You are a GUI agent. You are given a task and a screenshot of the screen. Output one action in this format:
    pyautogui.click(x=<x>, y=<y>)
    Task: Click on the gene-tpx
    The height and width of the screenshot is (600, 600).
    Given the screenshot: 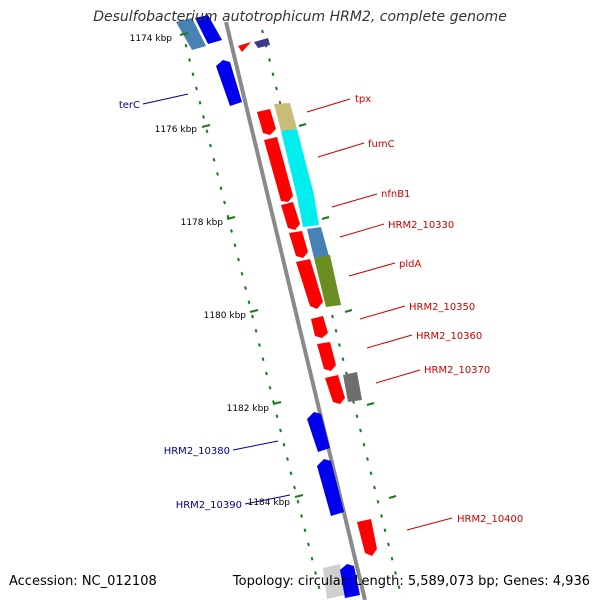 What is the action you would take?
    pyautogui.click(x=266, y=122)
    